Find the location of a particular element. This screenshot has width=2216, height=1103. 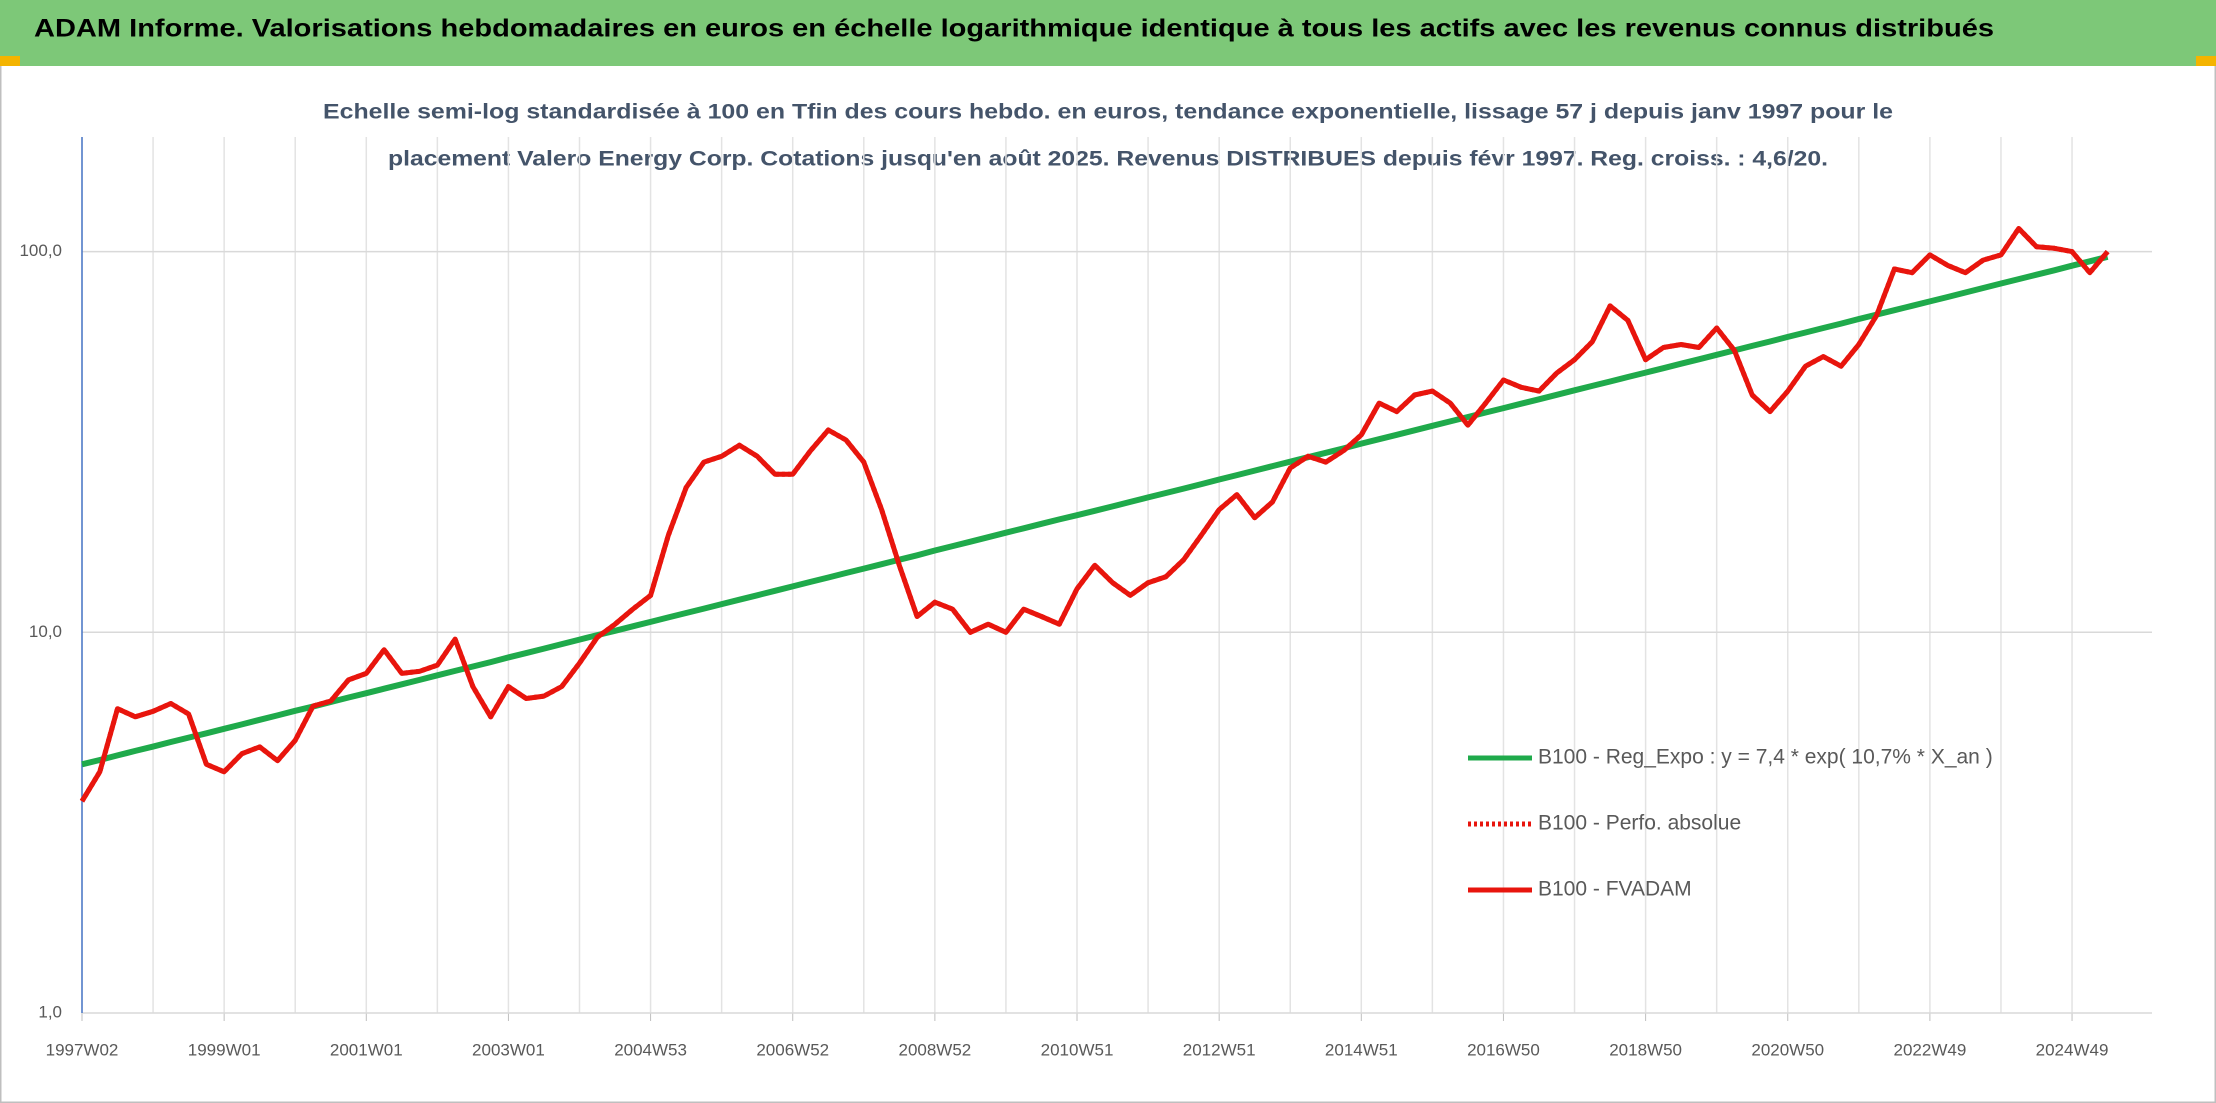

x-tick-label: 1999W01 is located at coordinates (224, 1049).